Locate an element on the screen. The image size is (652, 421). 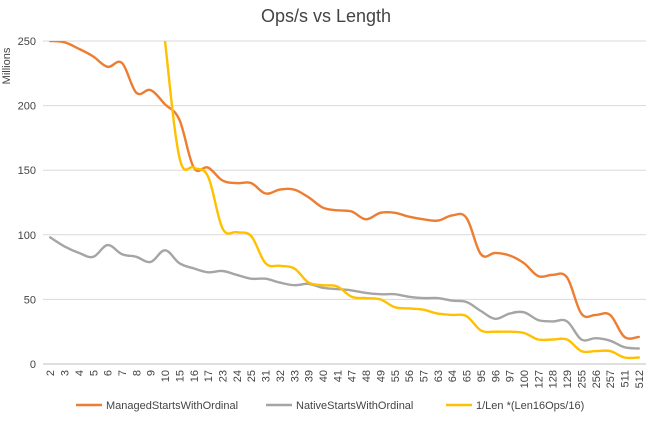
x-tick-label: 65 is located at coordinates (468, 376).